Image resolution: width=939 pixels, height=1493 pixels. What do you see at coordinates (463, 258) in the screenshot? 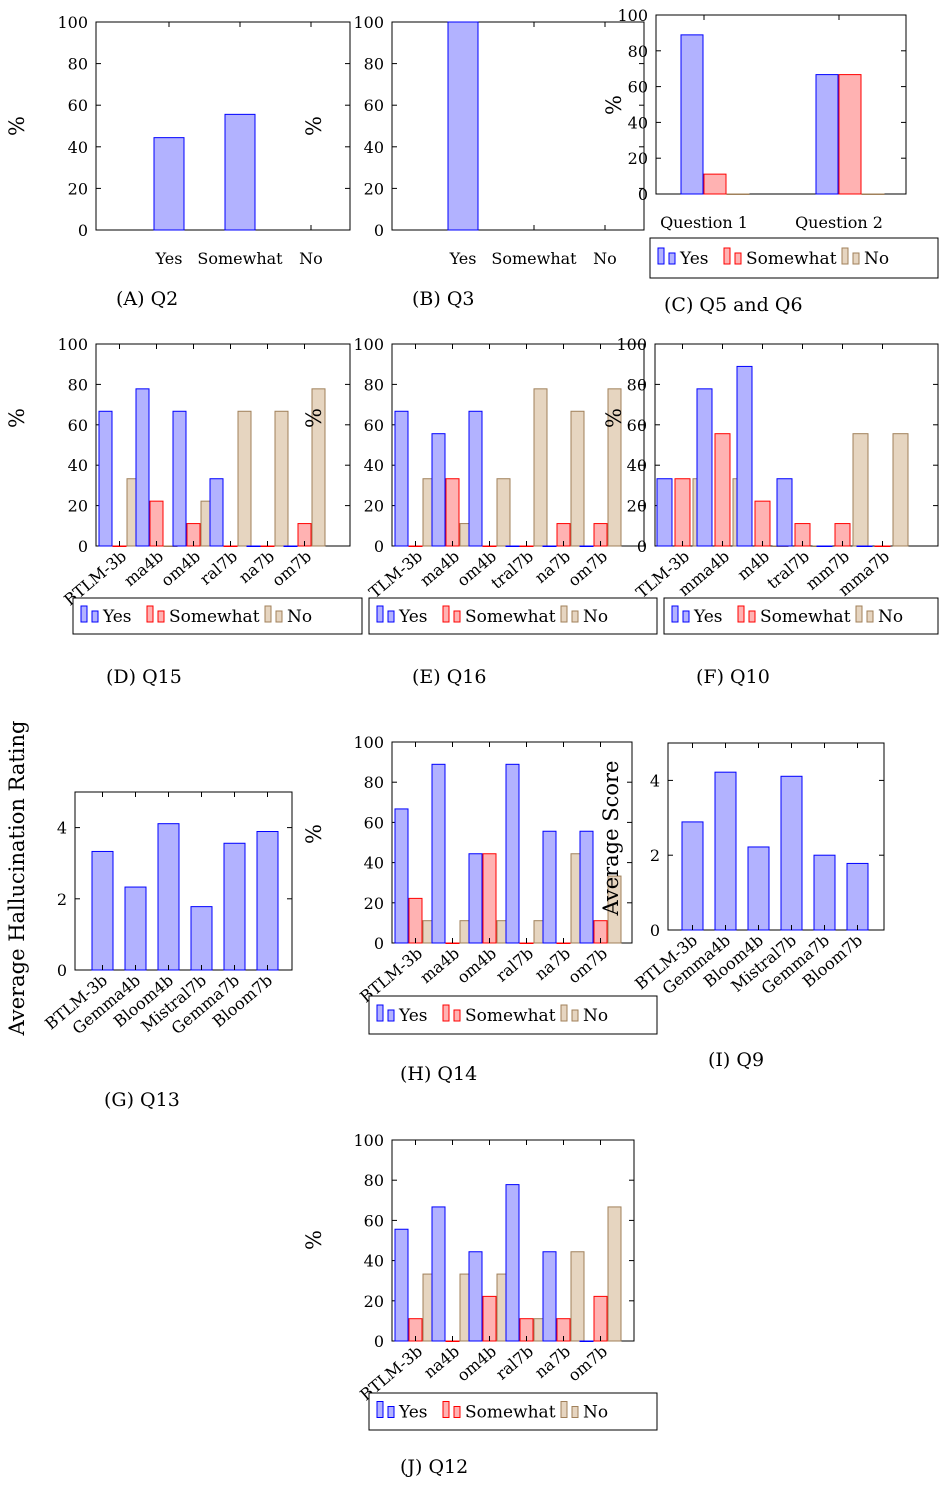
I see `x-tick-label: Yes` at bounding box center [463, 258].